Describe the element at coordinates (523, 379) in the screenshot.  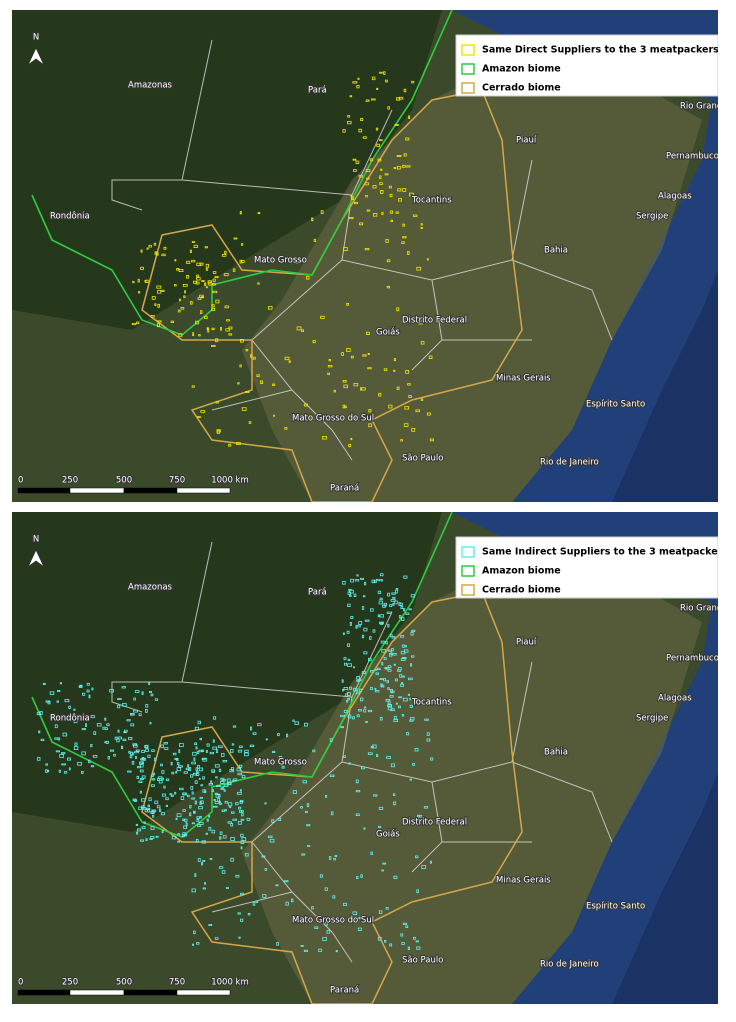
I see `place-label: Minas Gerais` at that location.